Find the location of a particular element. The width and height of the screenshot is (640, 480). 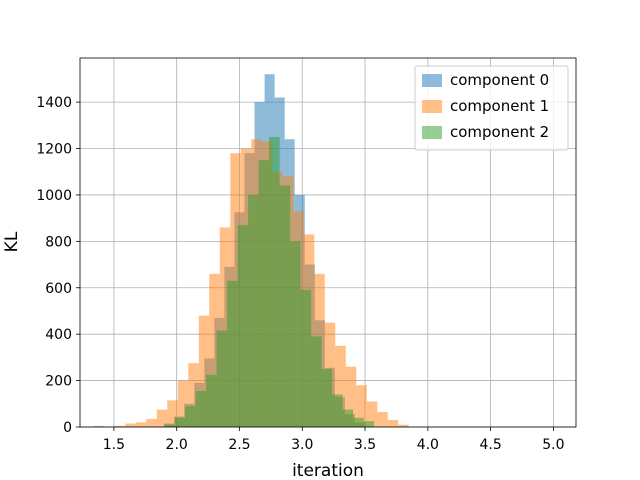

x-tick-label: 1.5 is located at coordinates (114, 445).